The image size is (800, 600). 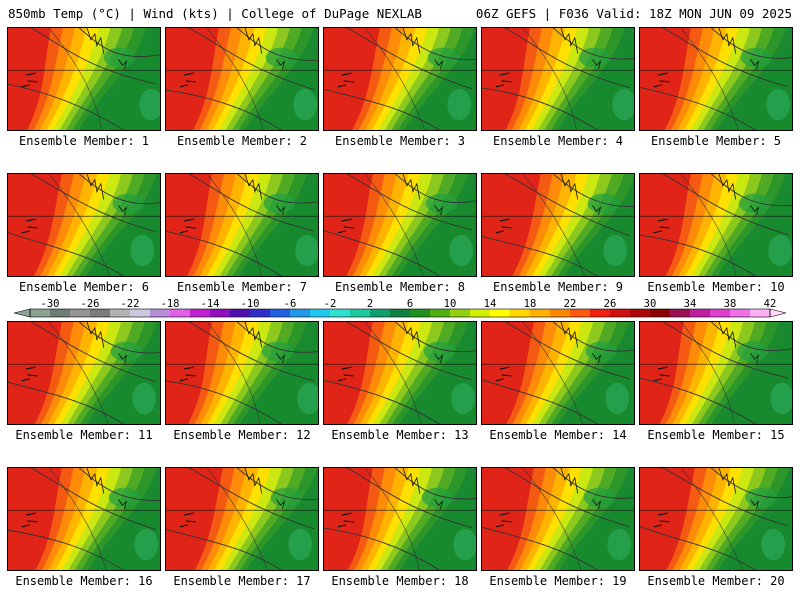 I want to click on colorbar-tick-label: 42, so click(x=770, y=304).